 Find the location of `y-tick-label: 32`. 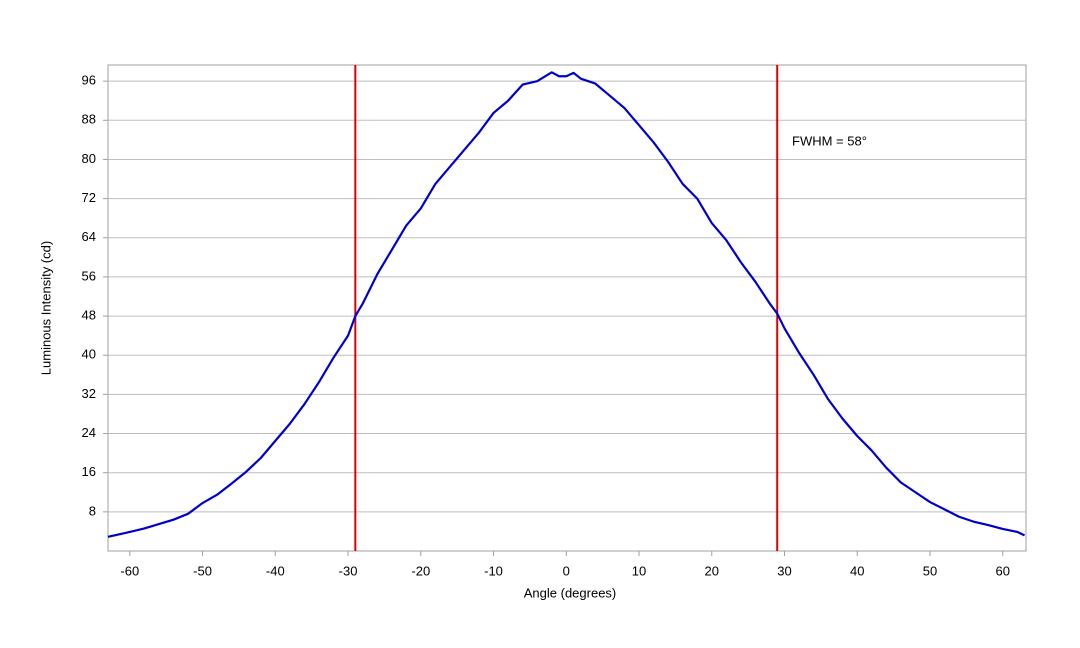

y-tick-label: 32 is located at coordinates (89, 393).